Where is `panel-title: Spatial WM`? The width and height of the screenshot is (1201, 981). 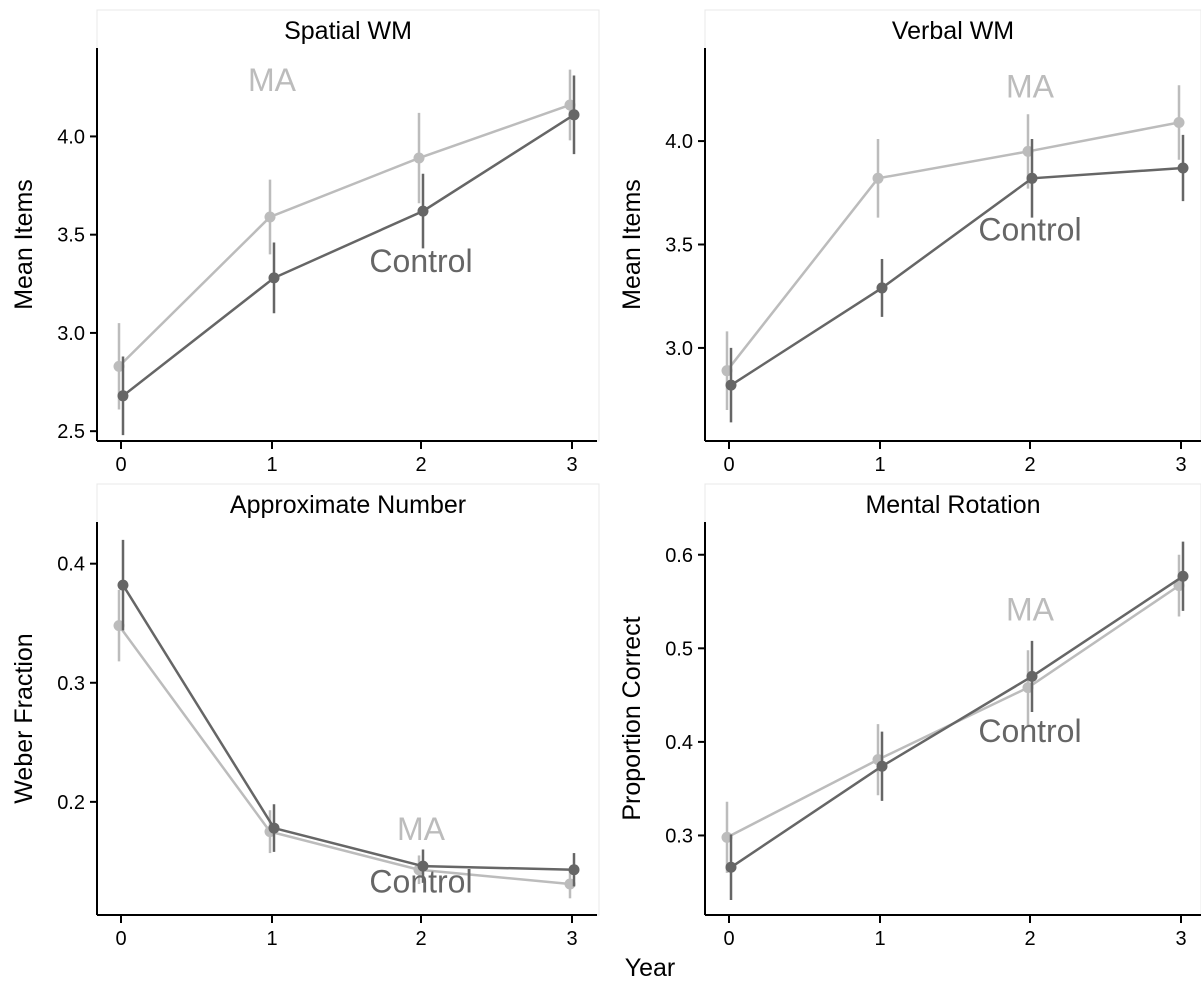 panel-title: Spatial WM is located at coordinates (348, 31).